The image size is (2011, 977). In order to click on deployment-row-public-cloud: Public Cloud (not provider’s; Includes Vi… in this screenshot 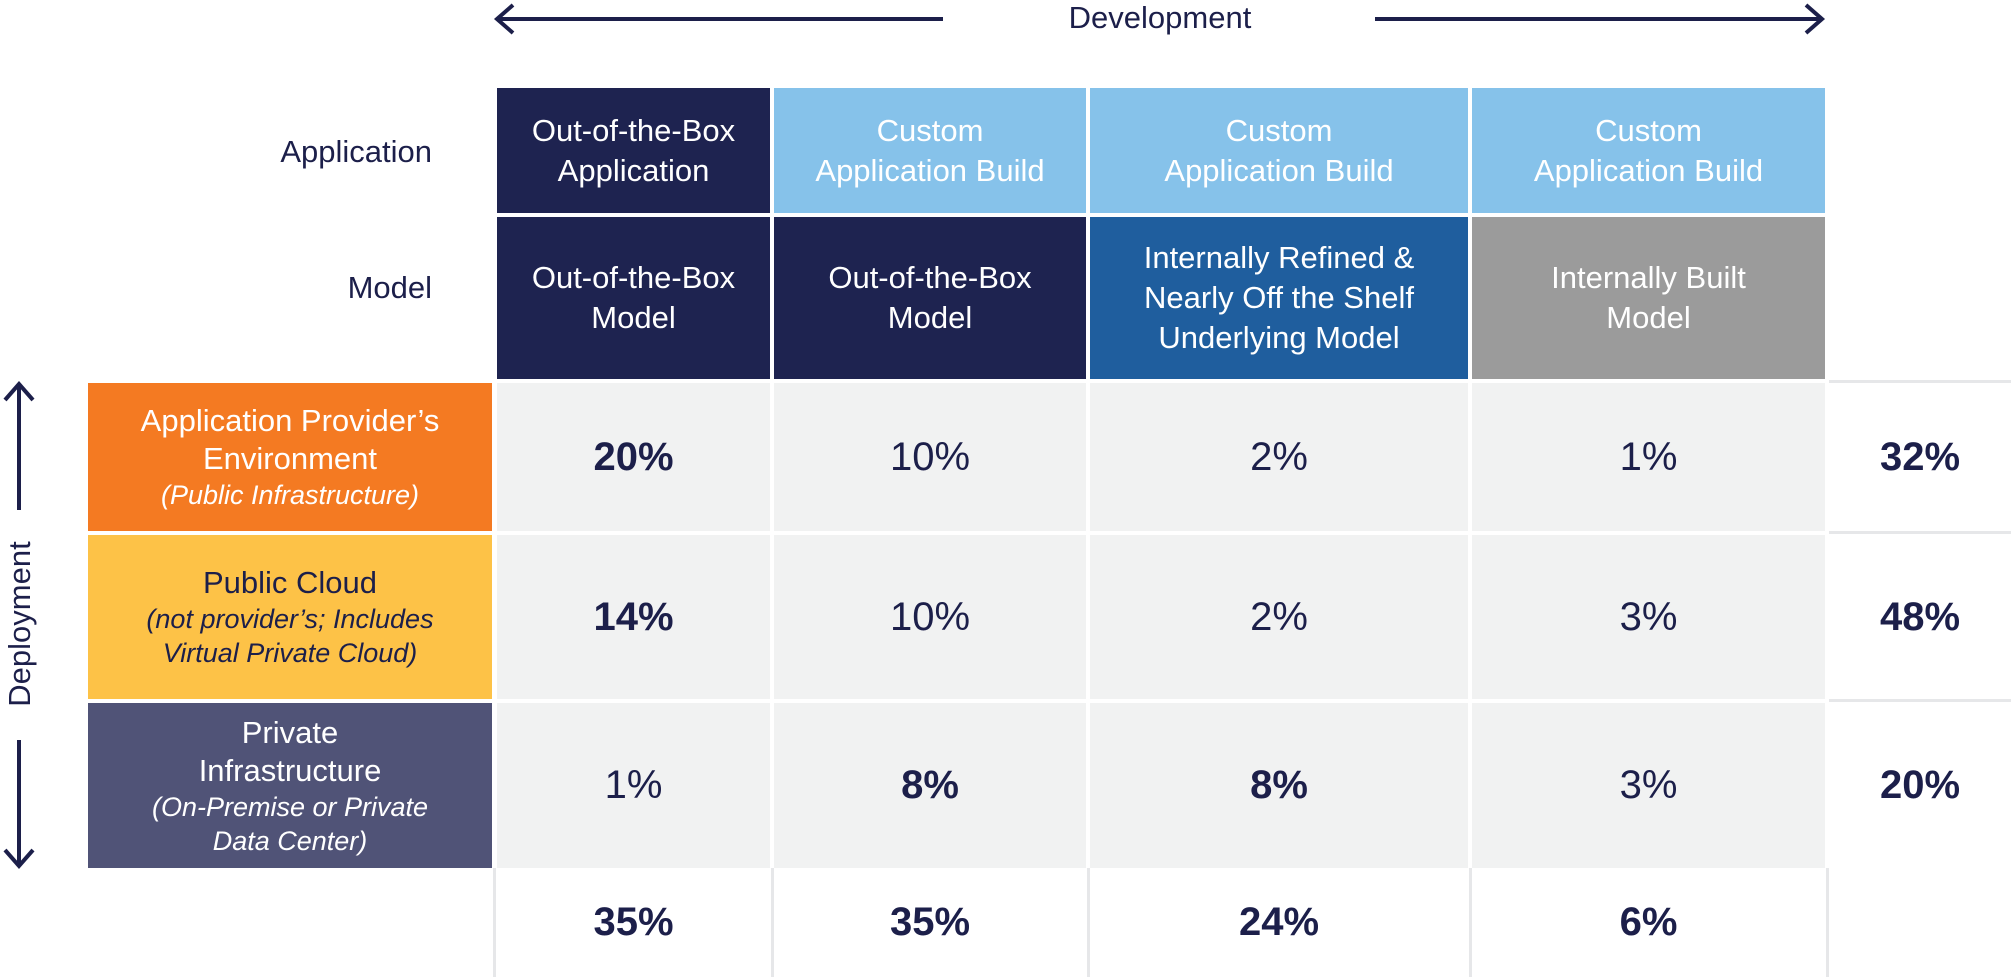, I will do `click(290, 617)`.